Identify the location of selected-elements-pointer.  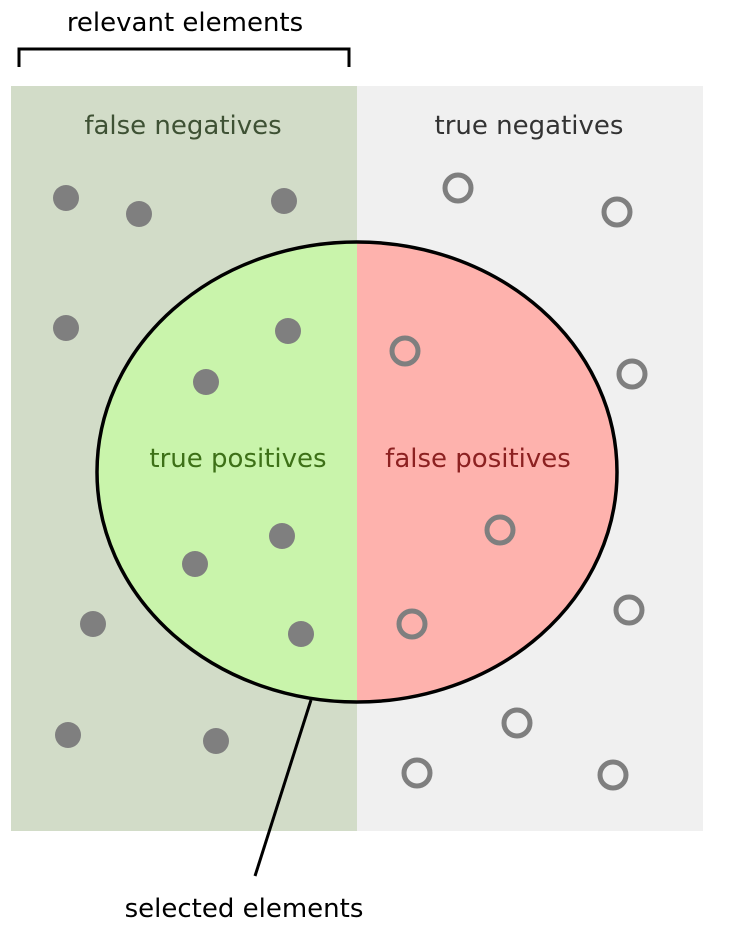
(283, 788).